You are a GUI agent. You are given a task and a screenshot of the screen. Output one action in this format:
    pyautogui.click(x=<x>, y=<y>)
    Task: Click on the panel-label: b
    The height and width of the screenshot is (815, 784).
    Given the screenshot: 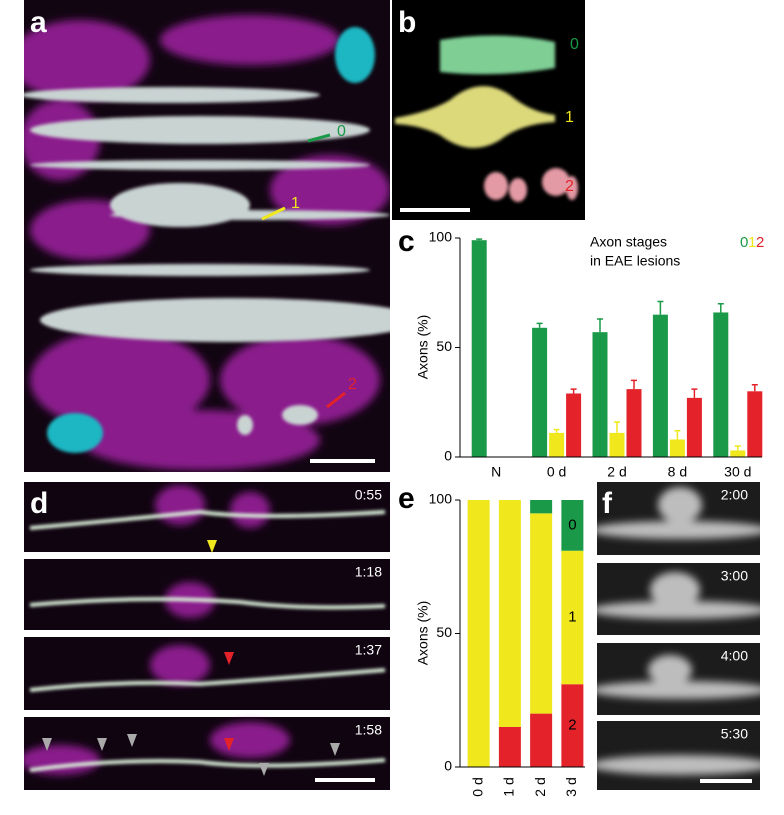 What is the action you would take?
    pyautogui.click(x=407, y=22)
    